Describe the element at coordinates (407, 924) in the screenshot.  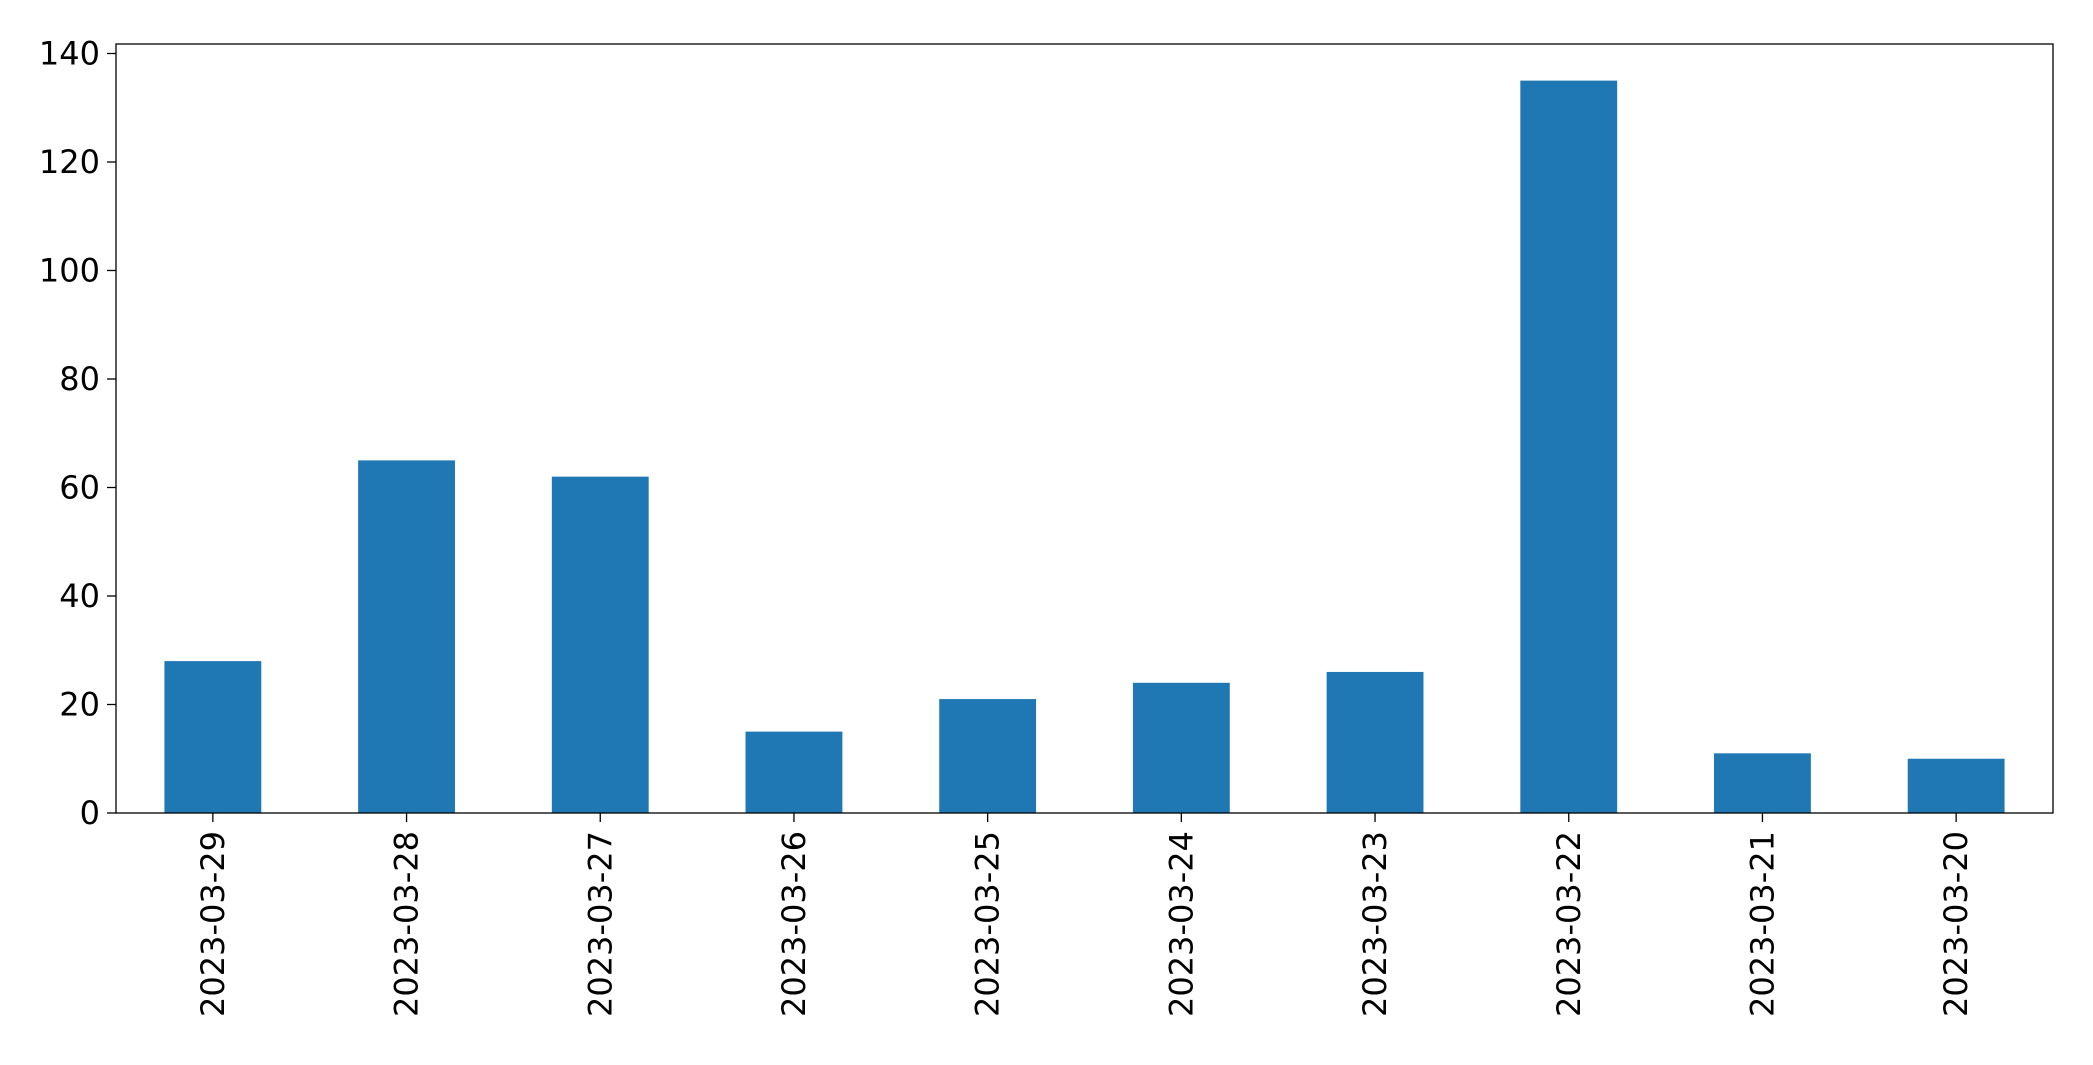
I see `x-tick-label: 2023-03-28` at that location.